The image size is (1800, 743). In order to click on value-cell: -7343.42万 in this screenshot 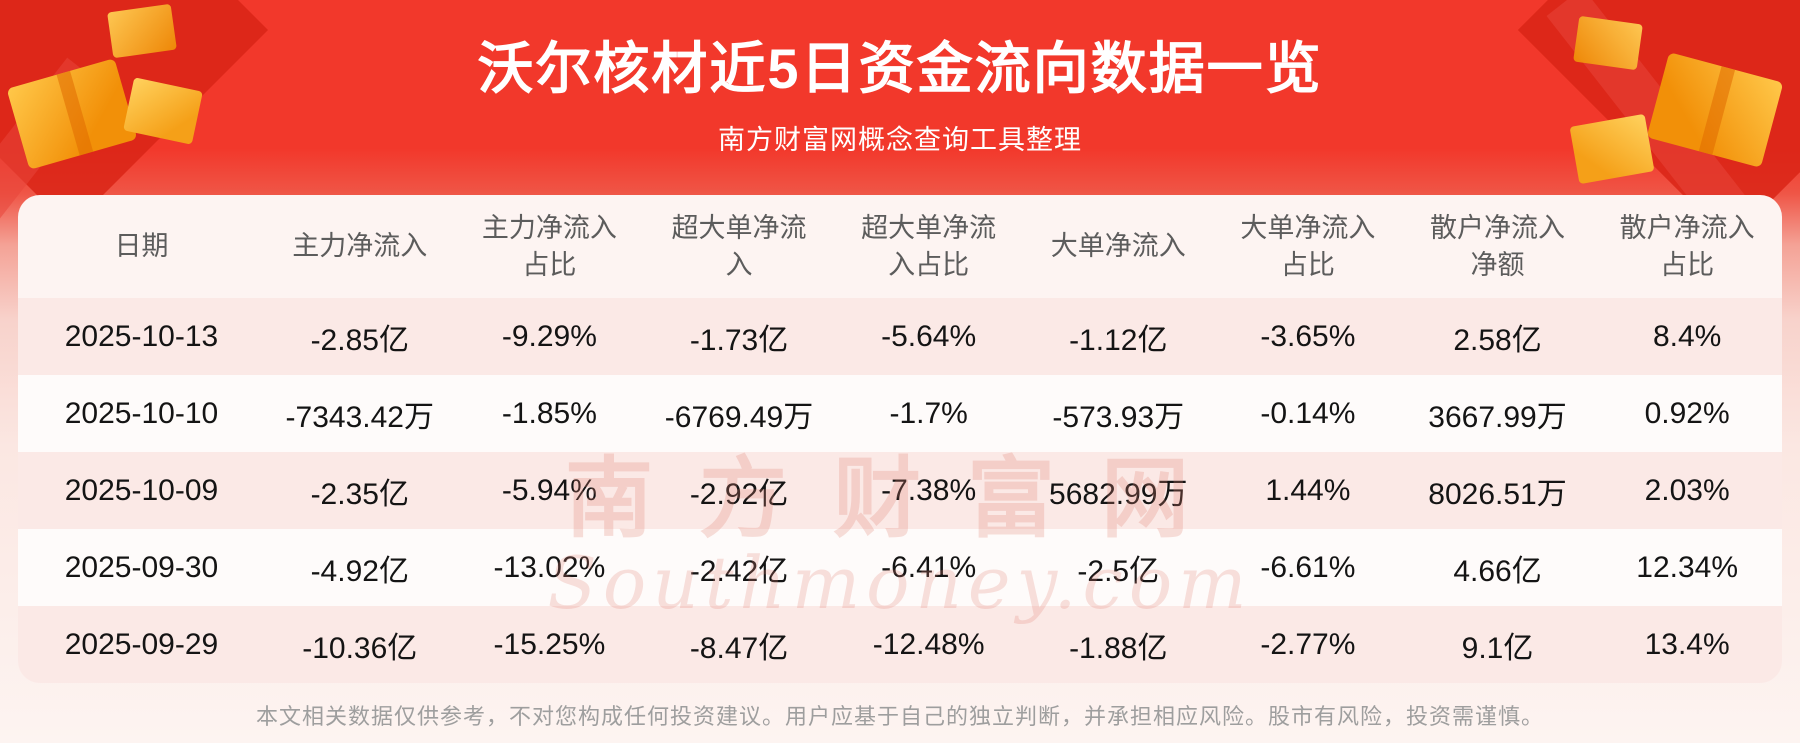, I will do `click(359, 417)`.